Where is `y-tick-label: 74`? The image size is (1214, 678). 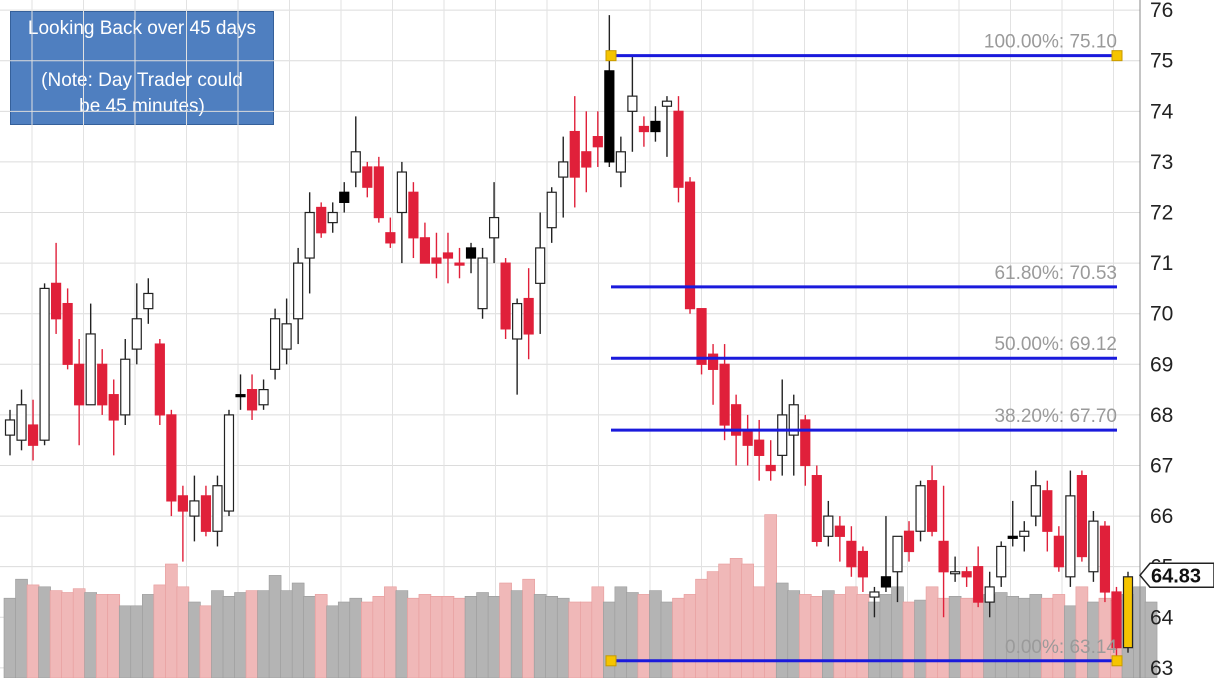 y-tick-label: 74 is located at coordinates (1162, 111).